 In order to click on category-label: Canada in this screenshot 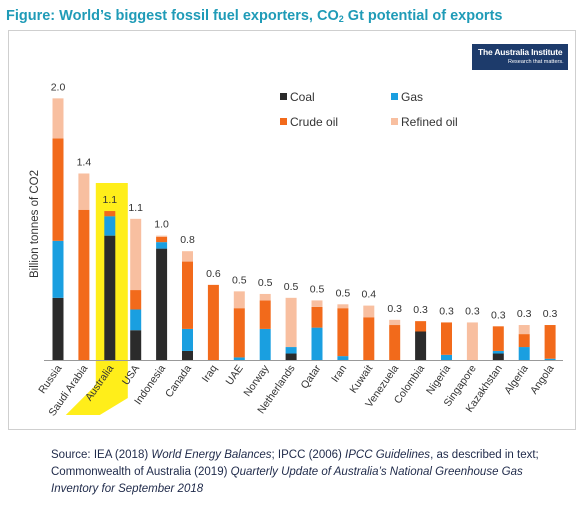, I will do `click(178, 381)`.